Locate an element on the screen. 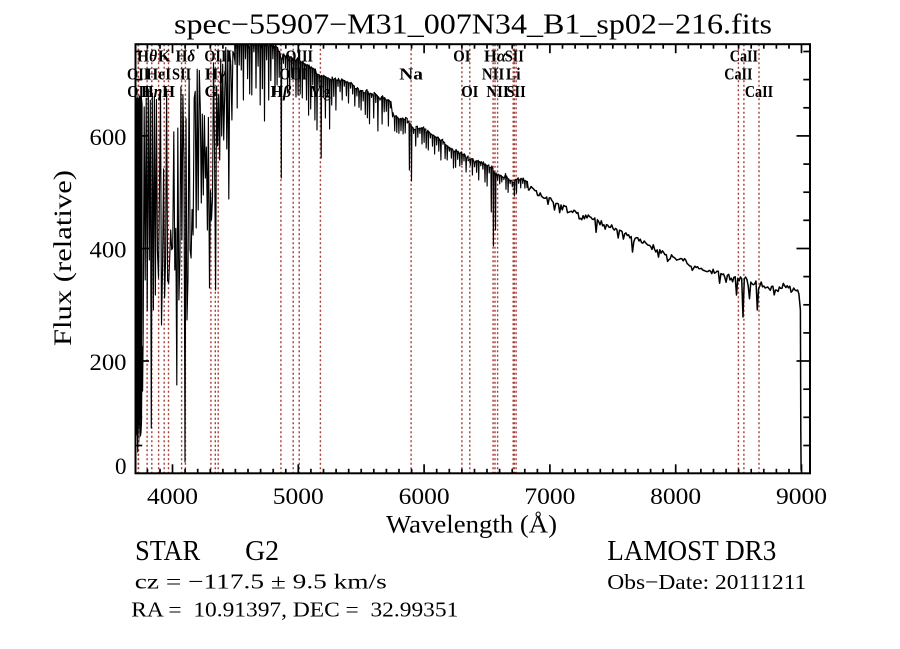  svg-text: Flux (relative) is located at coordinates (63, 258).